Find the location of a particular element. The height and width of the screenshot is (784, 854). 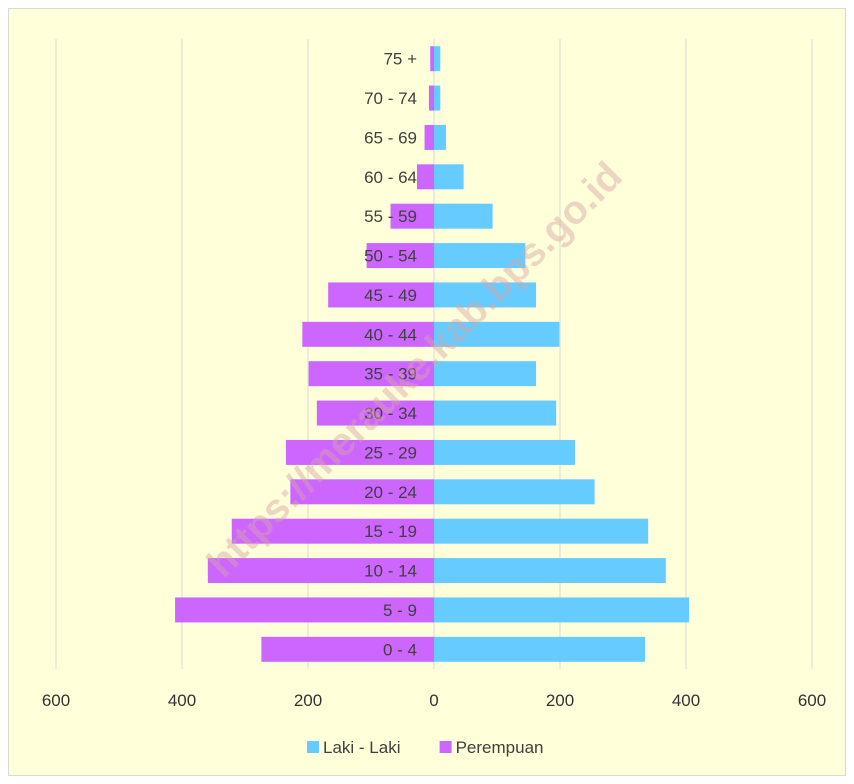

category-label: 50 - 54 is located at coordinates (390, 256).